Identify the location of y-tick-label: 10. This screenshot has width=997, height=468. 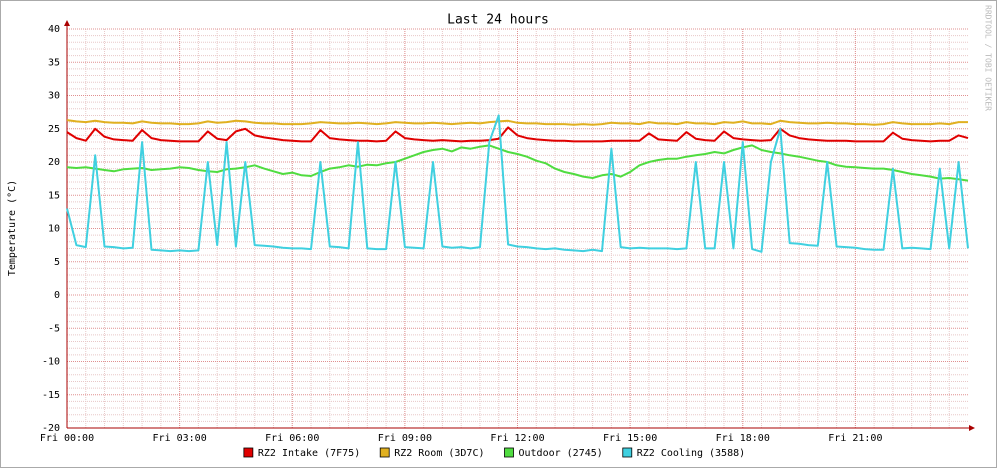
(54, 229).